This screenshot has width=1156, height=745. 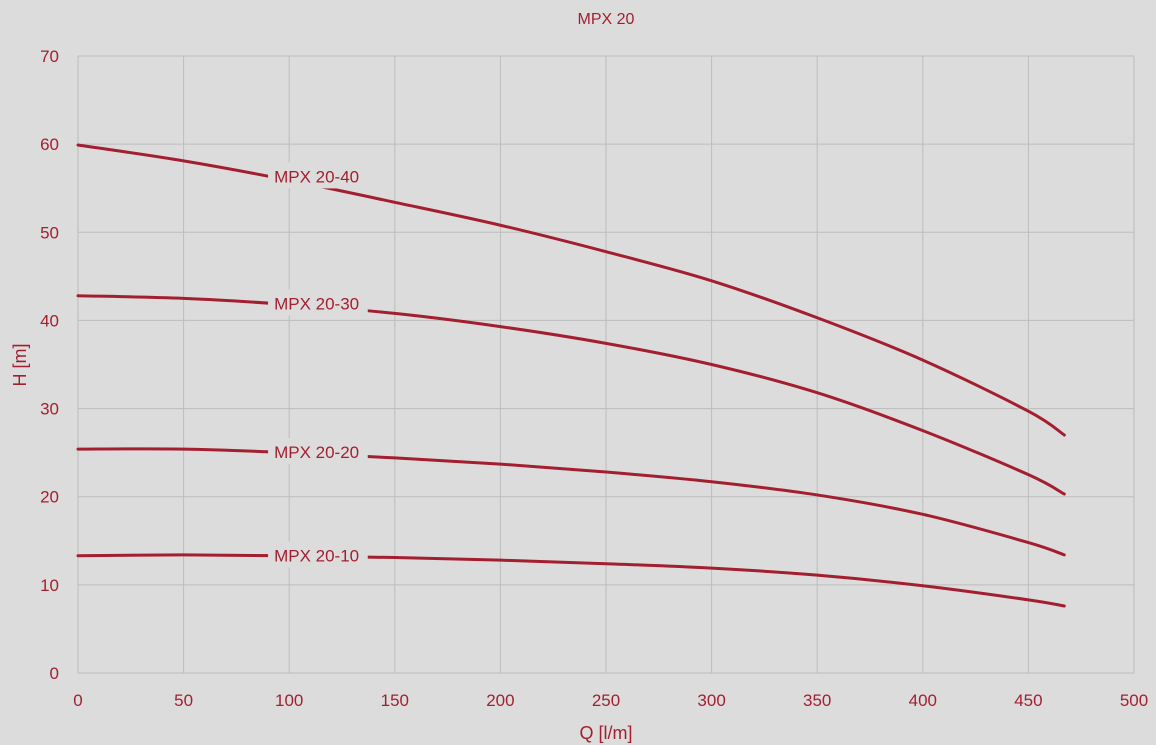 I want to click on x-tick-label: 300, so click(x=711, y=700).